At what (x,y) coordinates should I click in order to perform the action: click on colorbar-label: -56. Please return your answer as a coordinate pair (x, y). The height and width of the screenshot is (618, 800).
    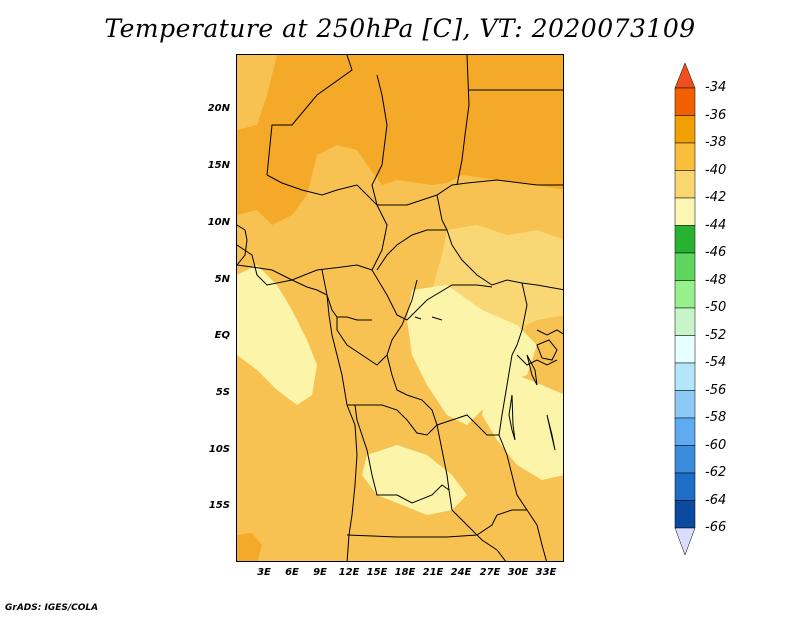
    Looking at the image, I should click on (716, 390).